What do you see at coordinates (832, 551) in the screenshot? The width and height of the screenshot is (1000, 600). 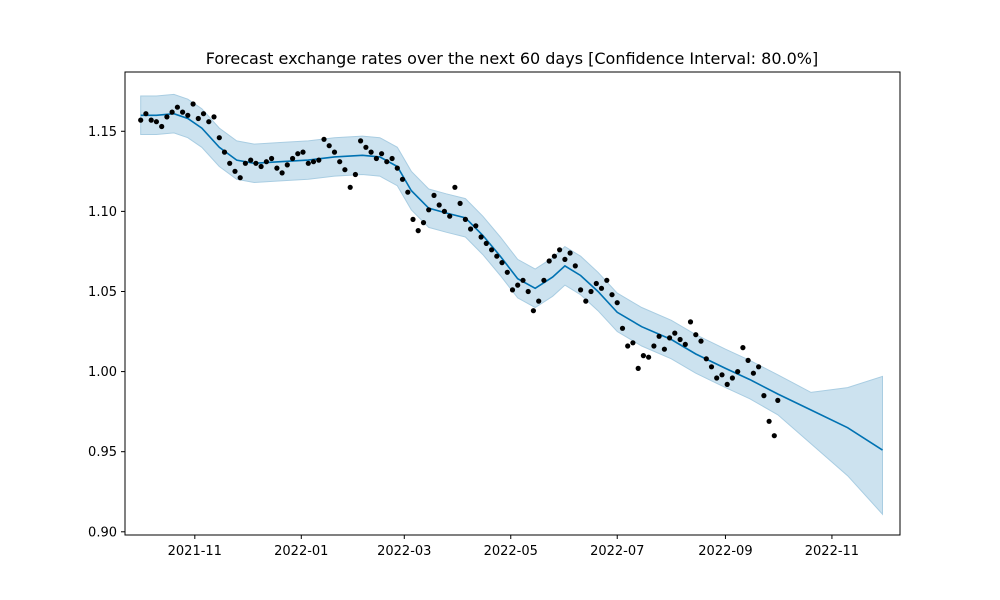 I see `x-tick-label: 2022-11` at bounding box center [832, 551].